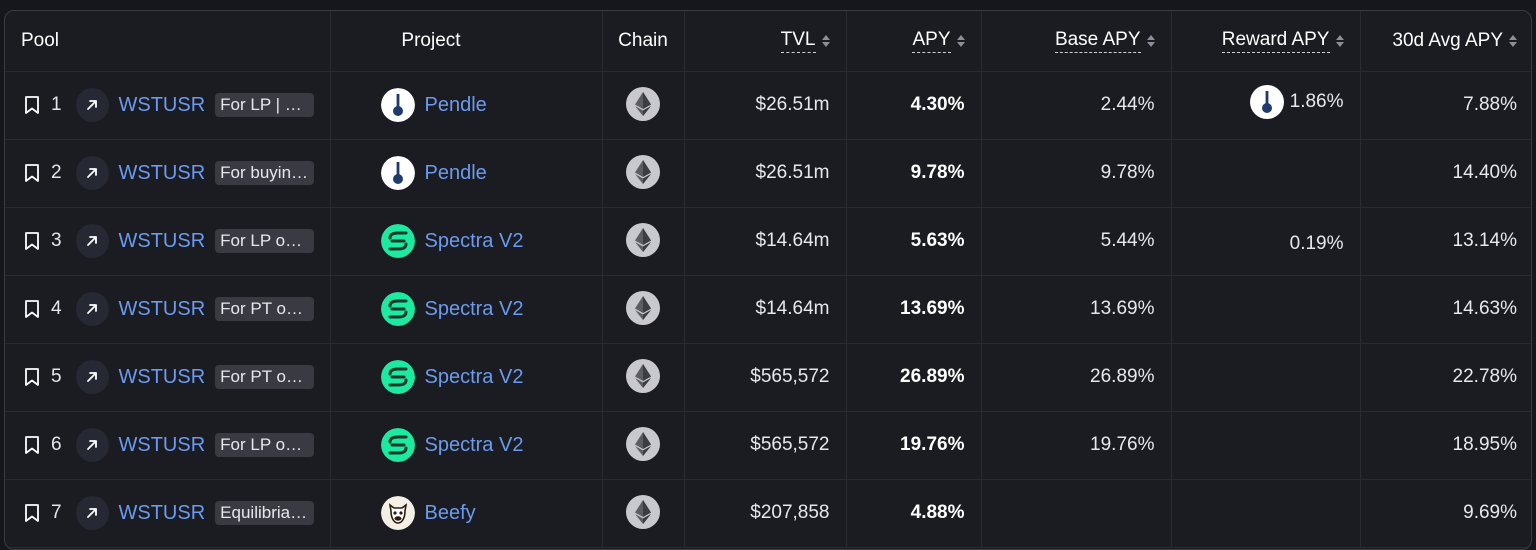  I want to click on base-apy-cell, so click(1076, 513).